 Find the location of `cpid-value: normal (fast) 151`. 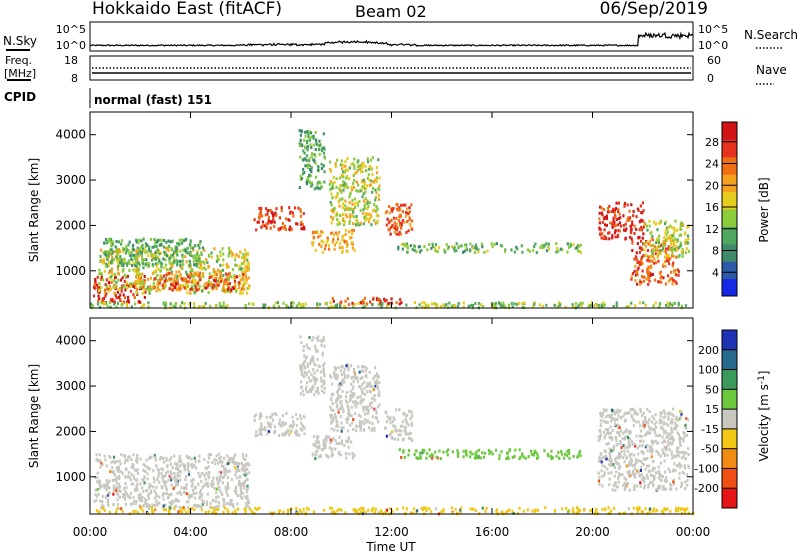

cpid-value: normal (fast) 151 is located at coordinates (153, 100).